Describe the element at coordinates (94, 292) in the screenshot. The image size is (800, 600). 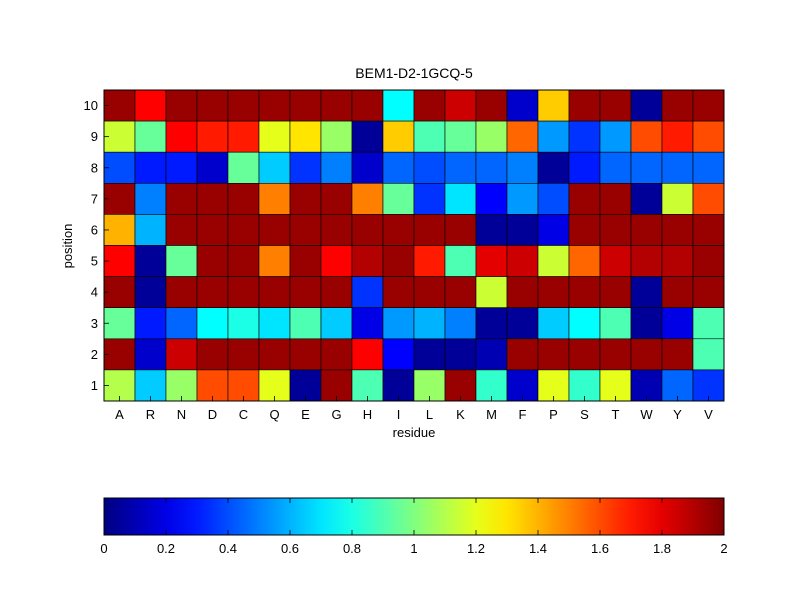
I see `y-tick-label: 4` at that location.